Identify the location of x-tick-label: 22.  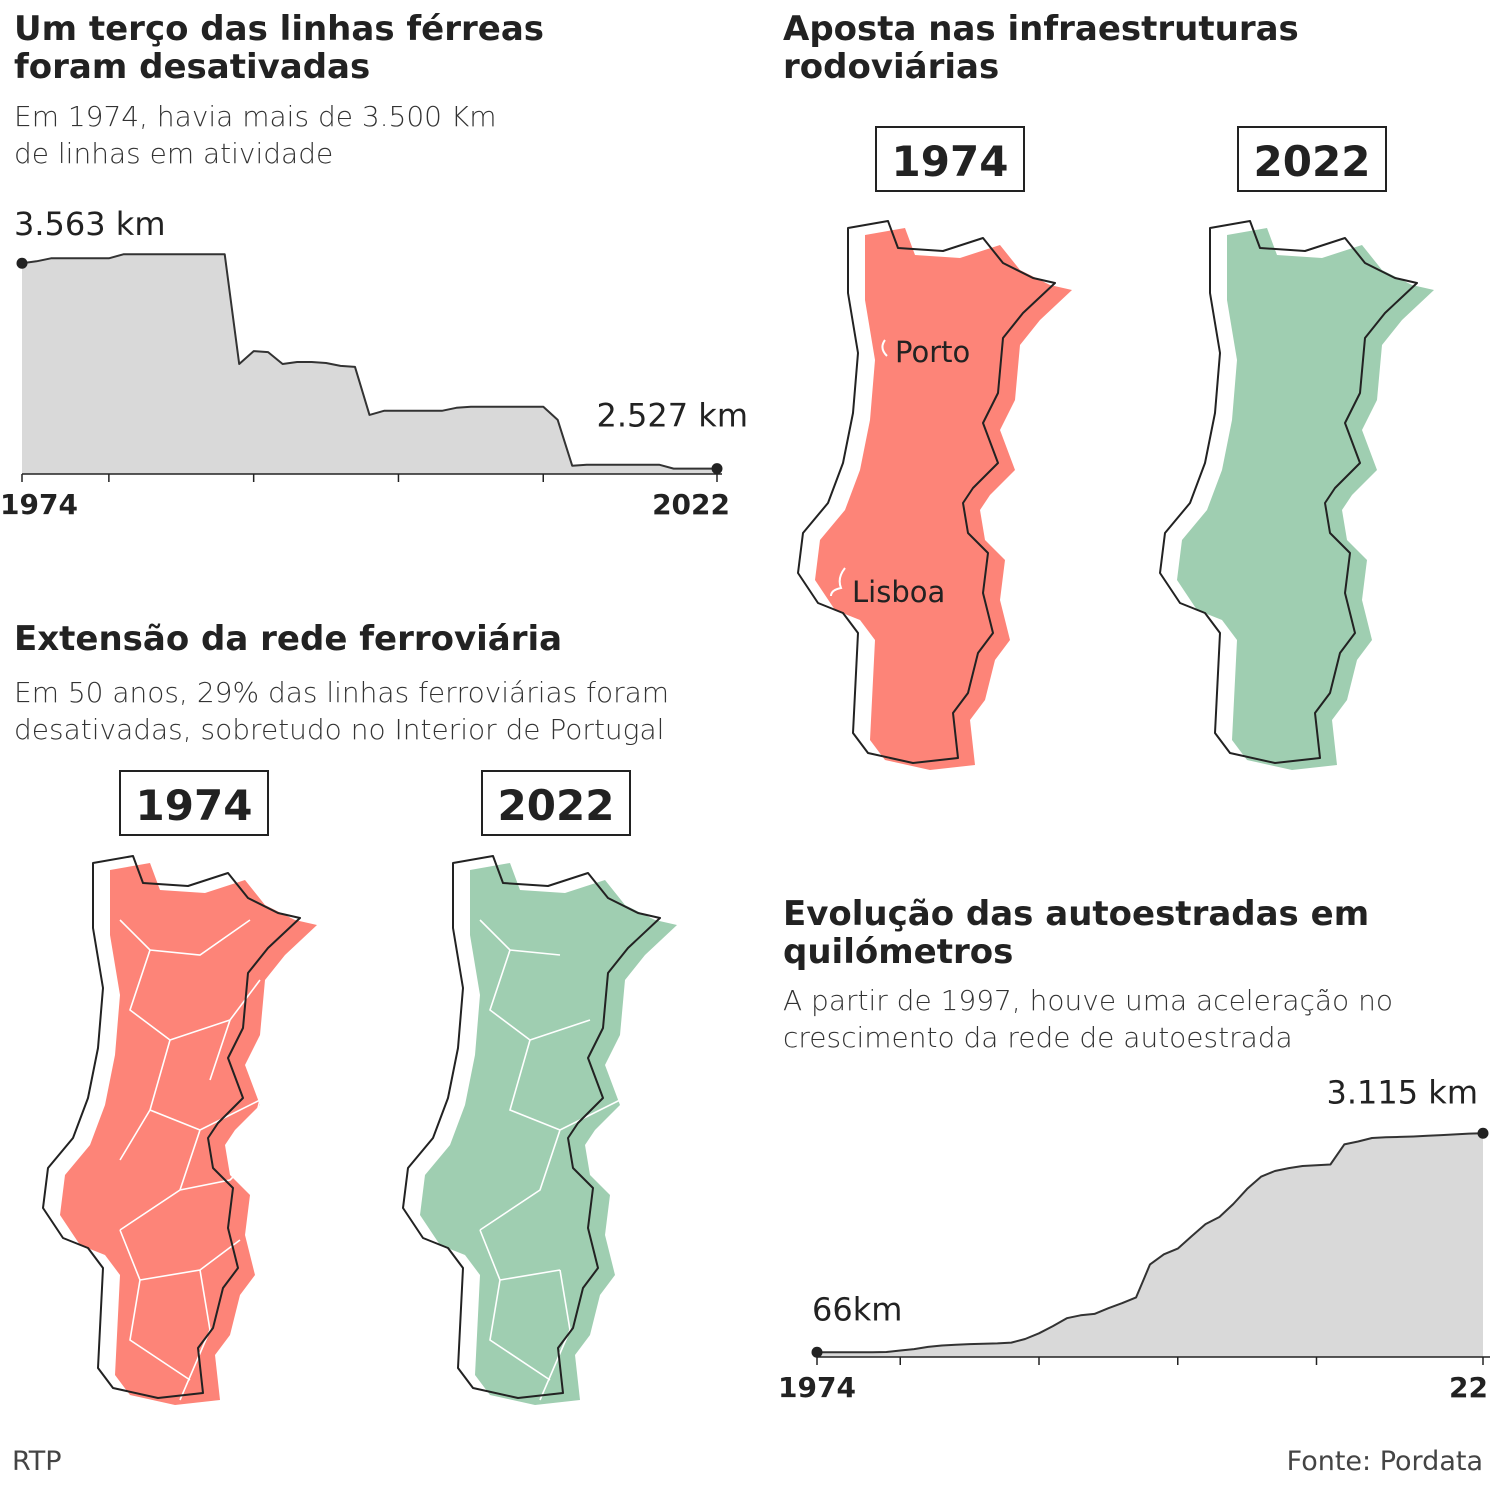
(1468, 1387).